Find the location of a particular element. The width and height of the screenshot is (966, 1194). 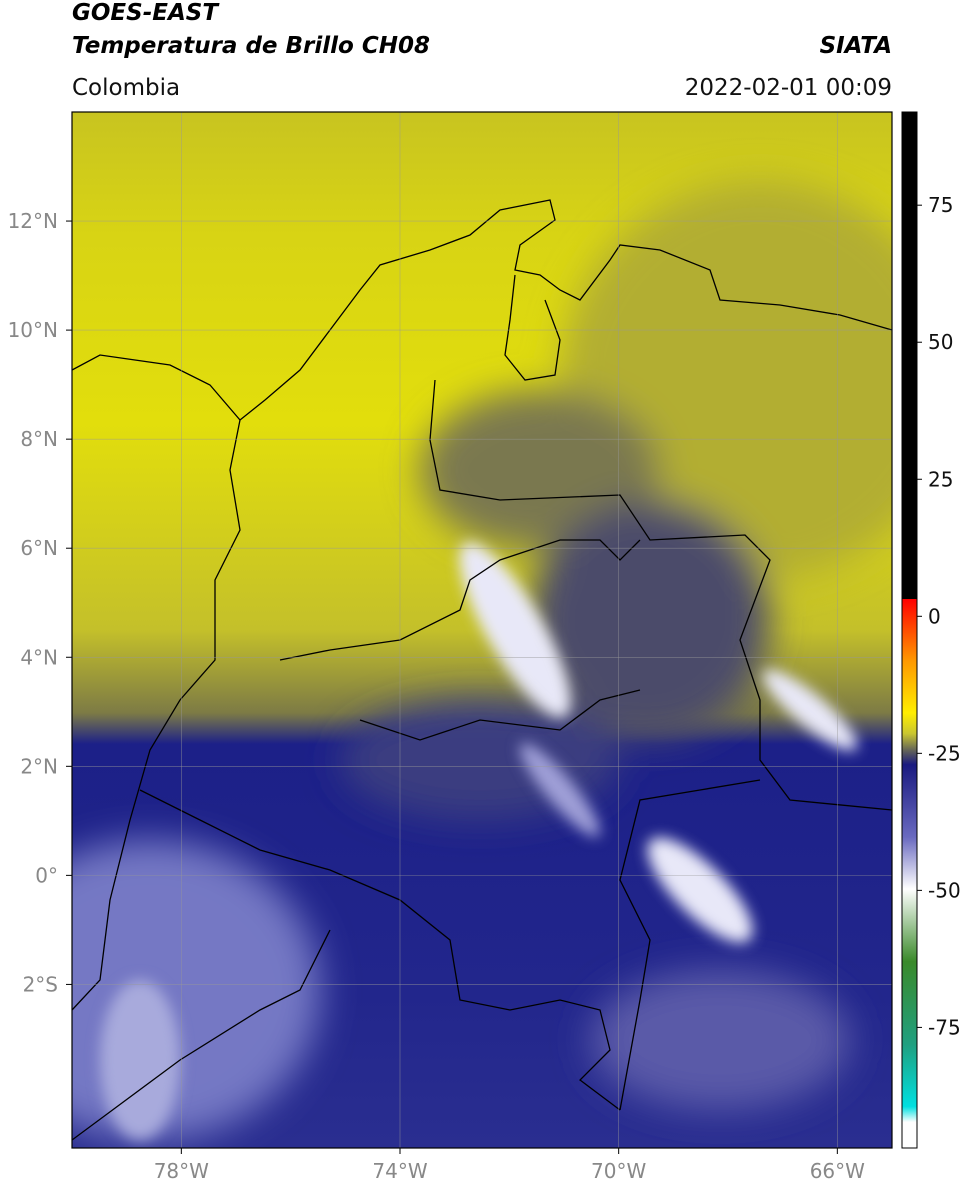

y-tick-label: 2°S is located at coordinates (40, 984).